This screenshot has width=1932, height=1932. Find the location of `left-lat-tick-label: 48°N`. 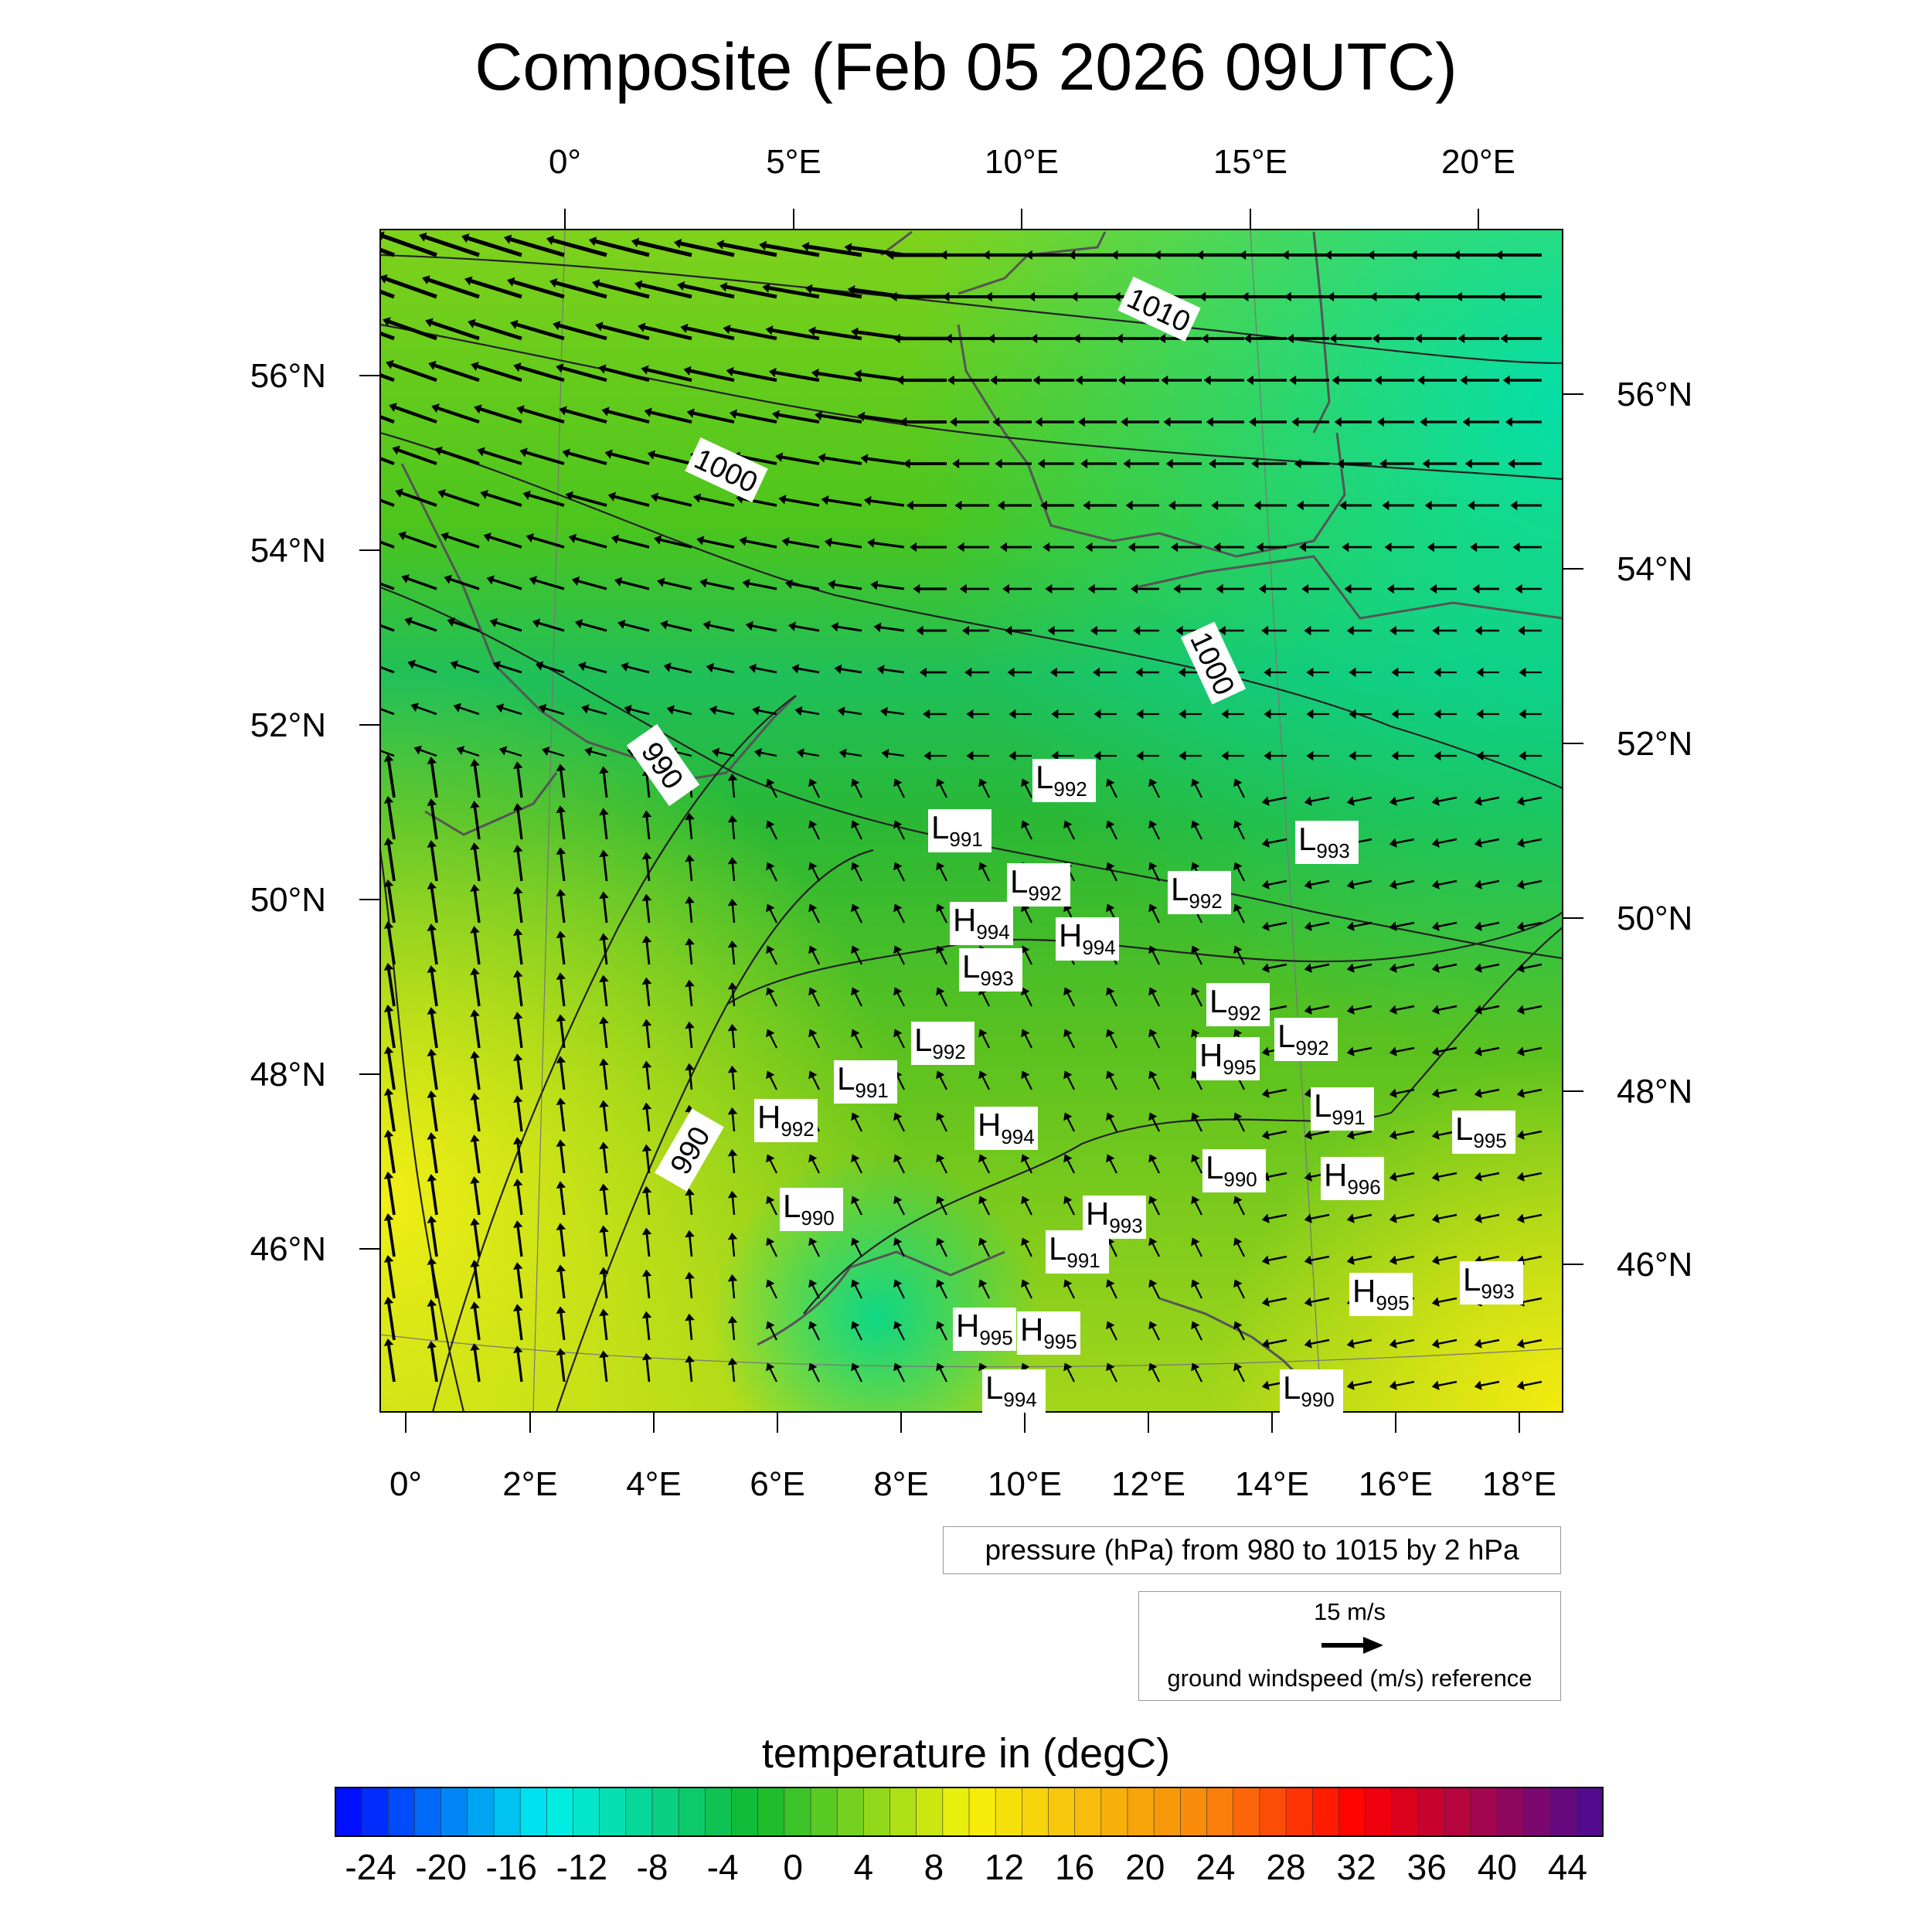

left-lat-tick-label: 48°N is located at coordinates (288, 1075).